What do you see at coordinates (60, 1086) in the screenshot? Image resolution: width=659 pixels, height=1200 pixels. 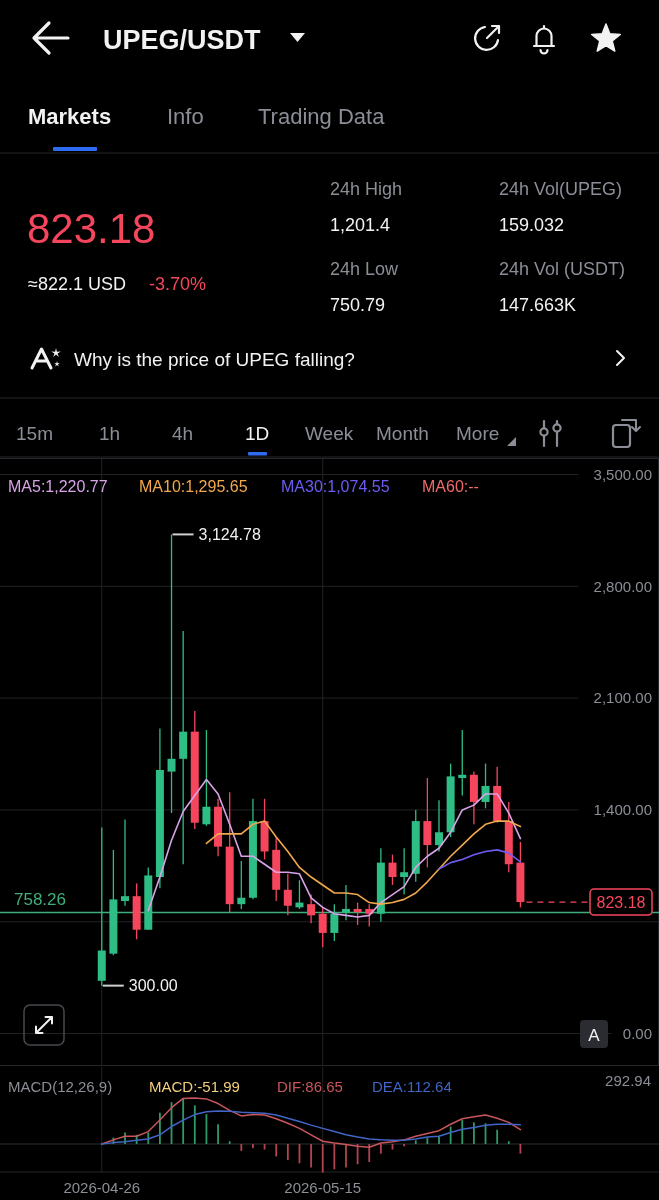 I see `chart-title: MACD(12,26,9)` at bounding box center [60, 1086].